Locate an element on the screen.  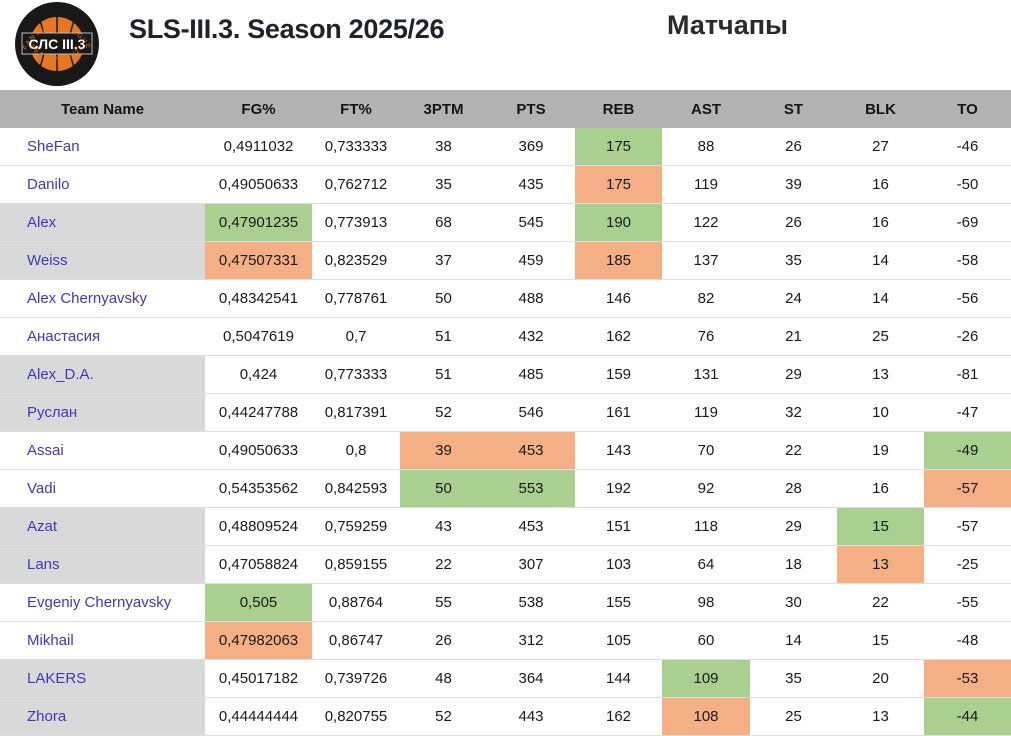
team-name-link: Руслан is located at coordinates (102, 412).